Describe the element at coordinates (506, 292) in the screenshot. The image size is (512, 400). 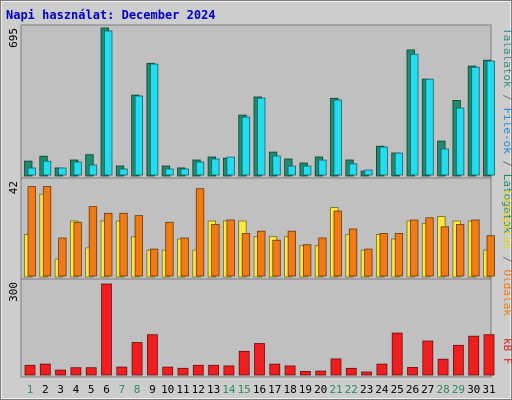
I see `label-pages: Oldalak` at that location.